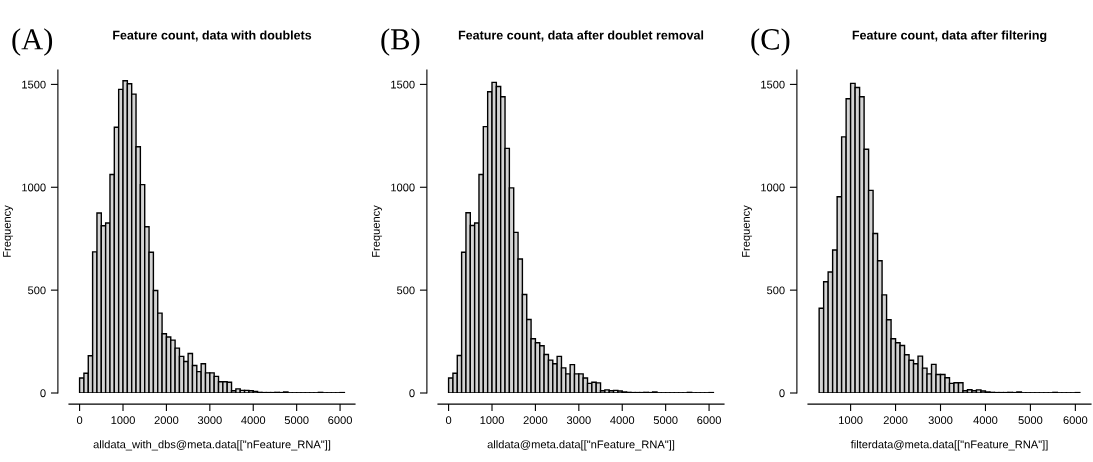 The height and width of the screenshot is (462, 1093). What do you see at coordinates (949, 36) in the screenshot?
I see `chart-title: Feature count, data after filtering` at bounding box center [949, 36].